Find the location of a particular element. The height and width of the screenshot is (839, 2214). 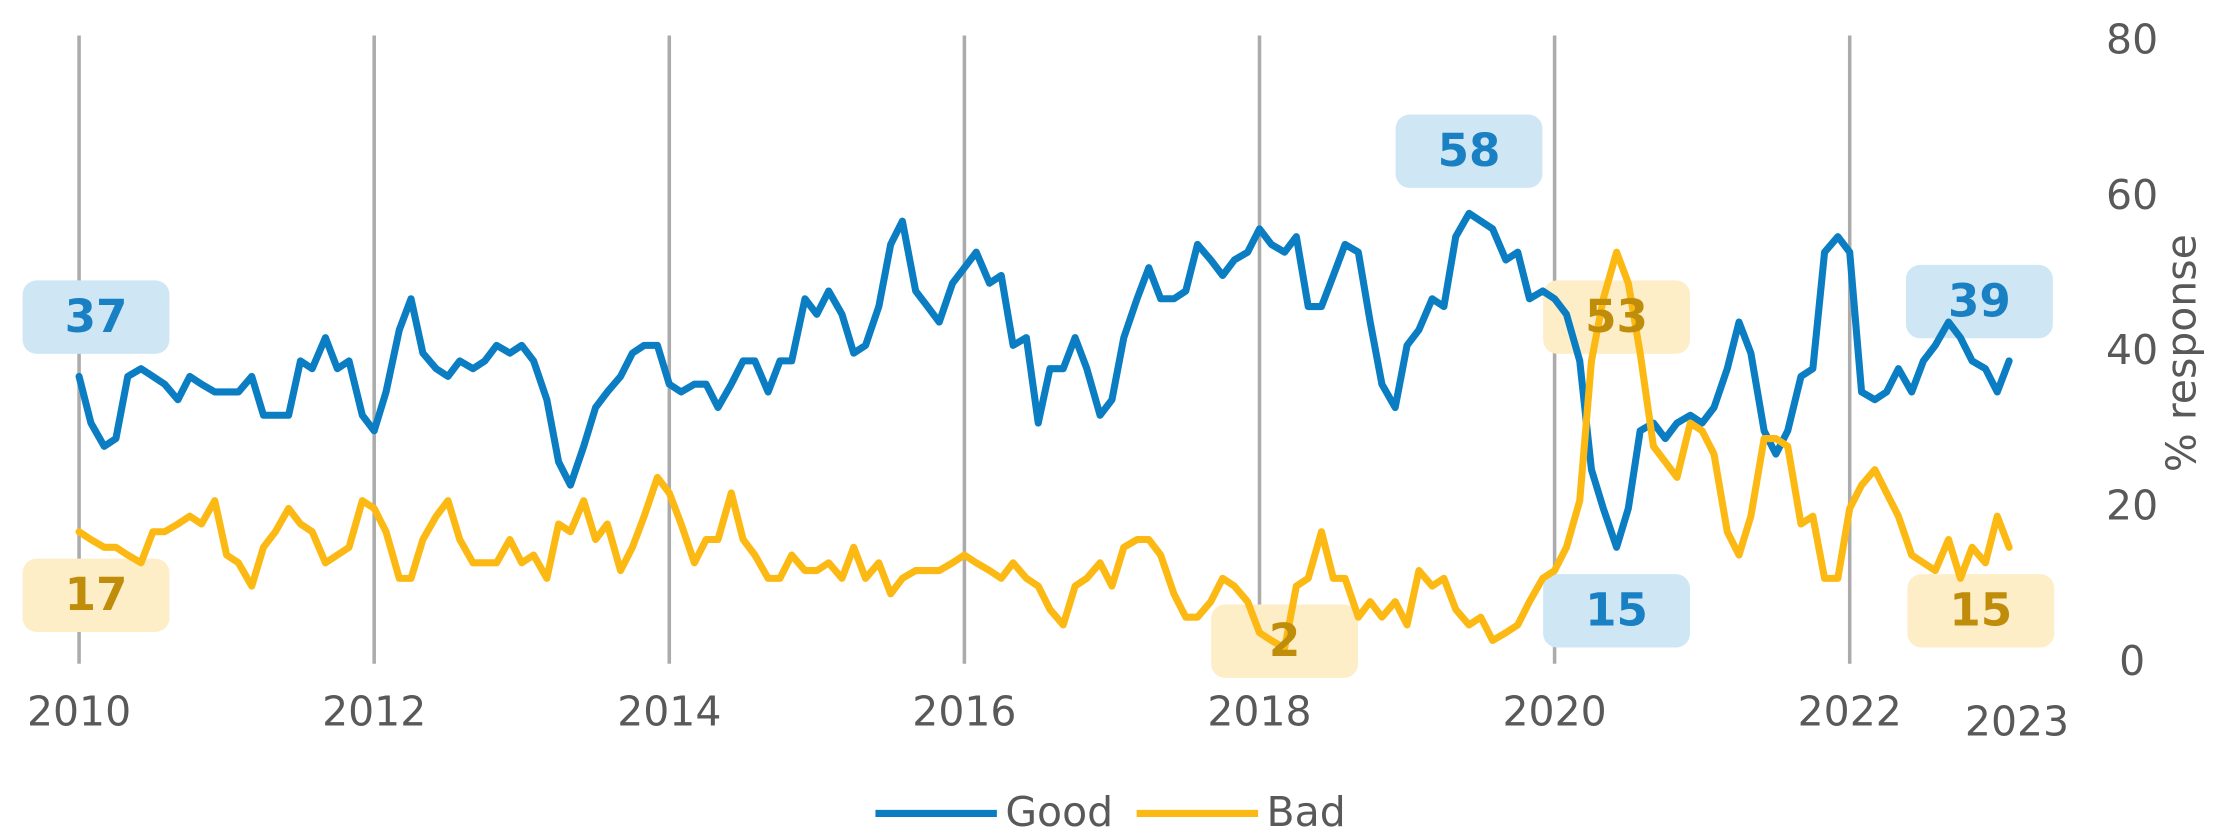

callout-label: 53 is located at coordinates (1616, 316).